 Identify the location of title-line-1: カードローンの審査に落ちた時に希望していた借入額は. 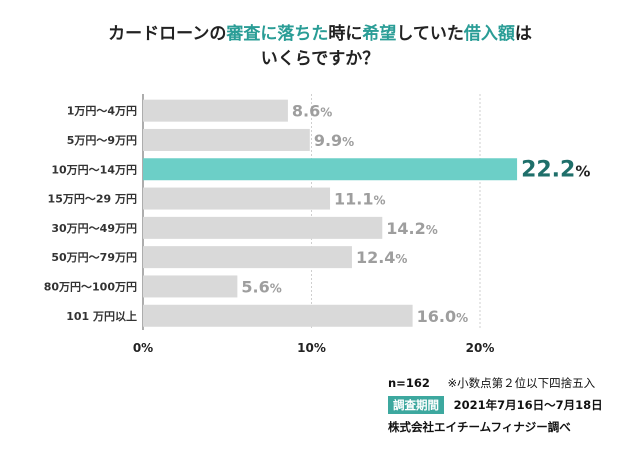
(320, 34).